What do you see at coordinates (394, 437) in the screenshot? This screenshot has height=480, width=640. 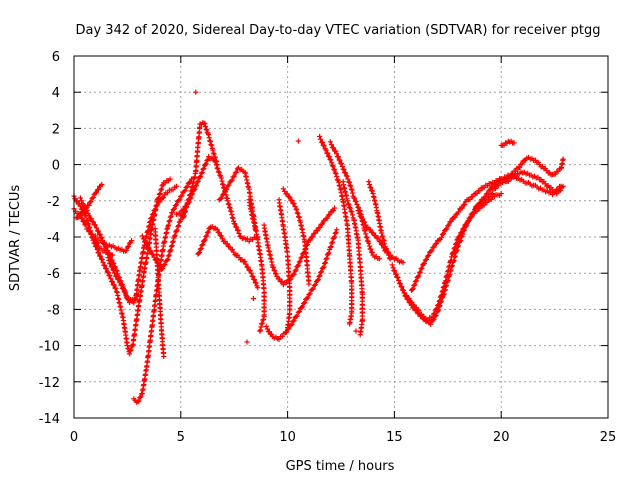 I see `x-tick-label: 15` at bounding box center [394, 437].